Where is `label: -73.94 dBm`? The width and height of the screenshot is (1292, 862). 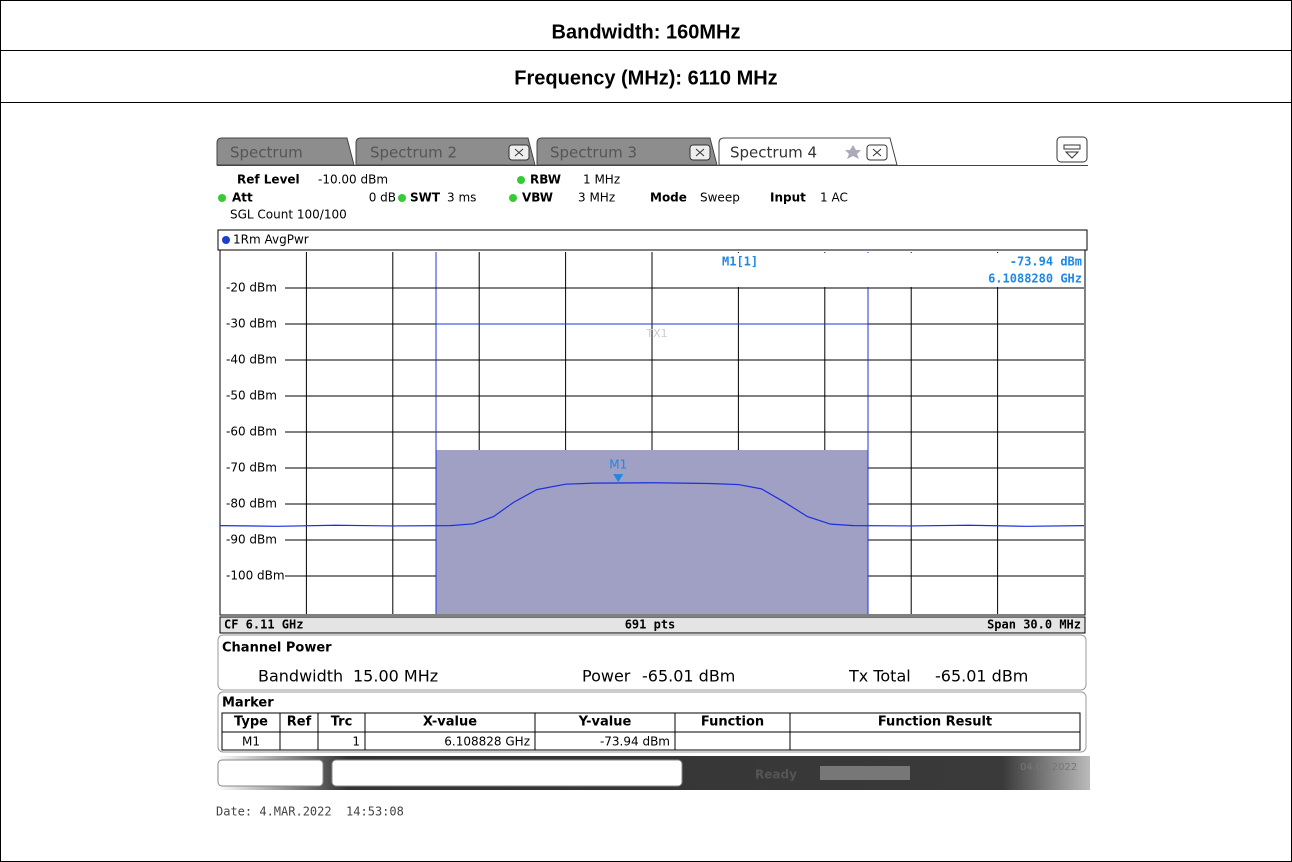 label: -73.94 dBm is located at coordinates (635, 742).